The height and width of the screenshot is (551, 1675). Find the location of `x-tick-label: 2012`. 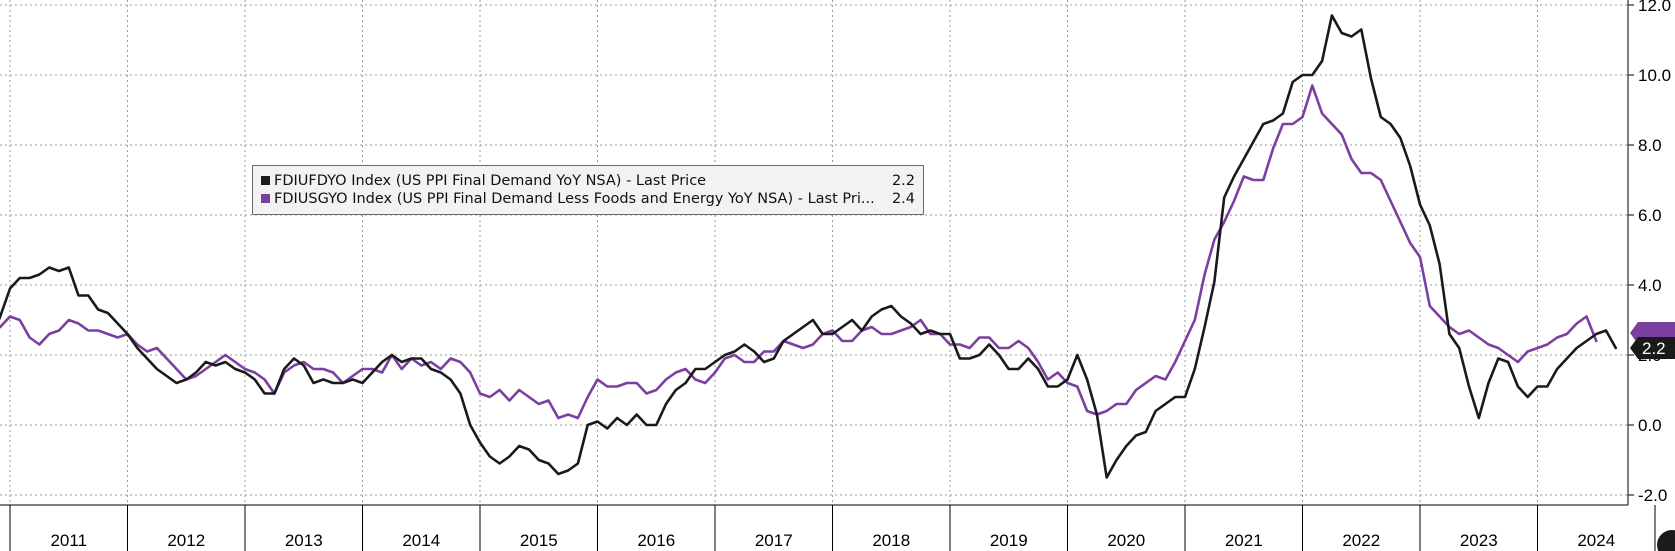

x-tick-label: 2012 is located at coordinates (186, 540).